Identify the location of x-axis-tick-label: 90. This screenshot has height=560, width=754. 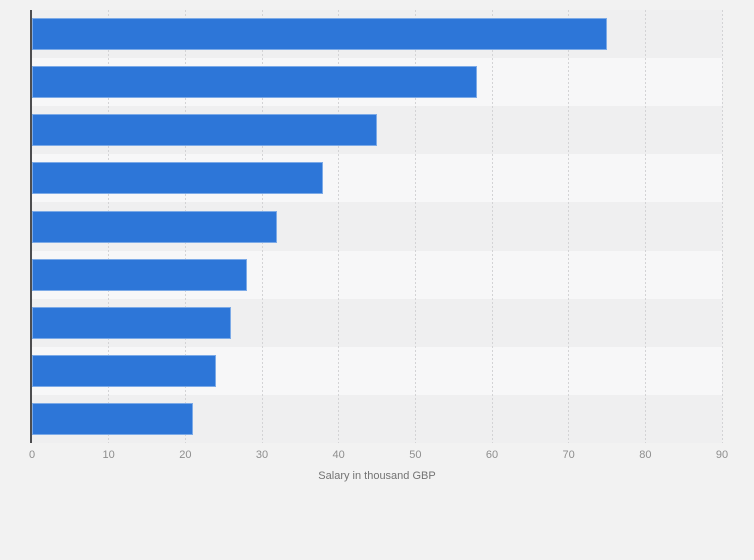
(722, 455).